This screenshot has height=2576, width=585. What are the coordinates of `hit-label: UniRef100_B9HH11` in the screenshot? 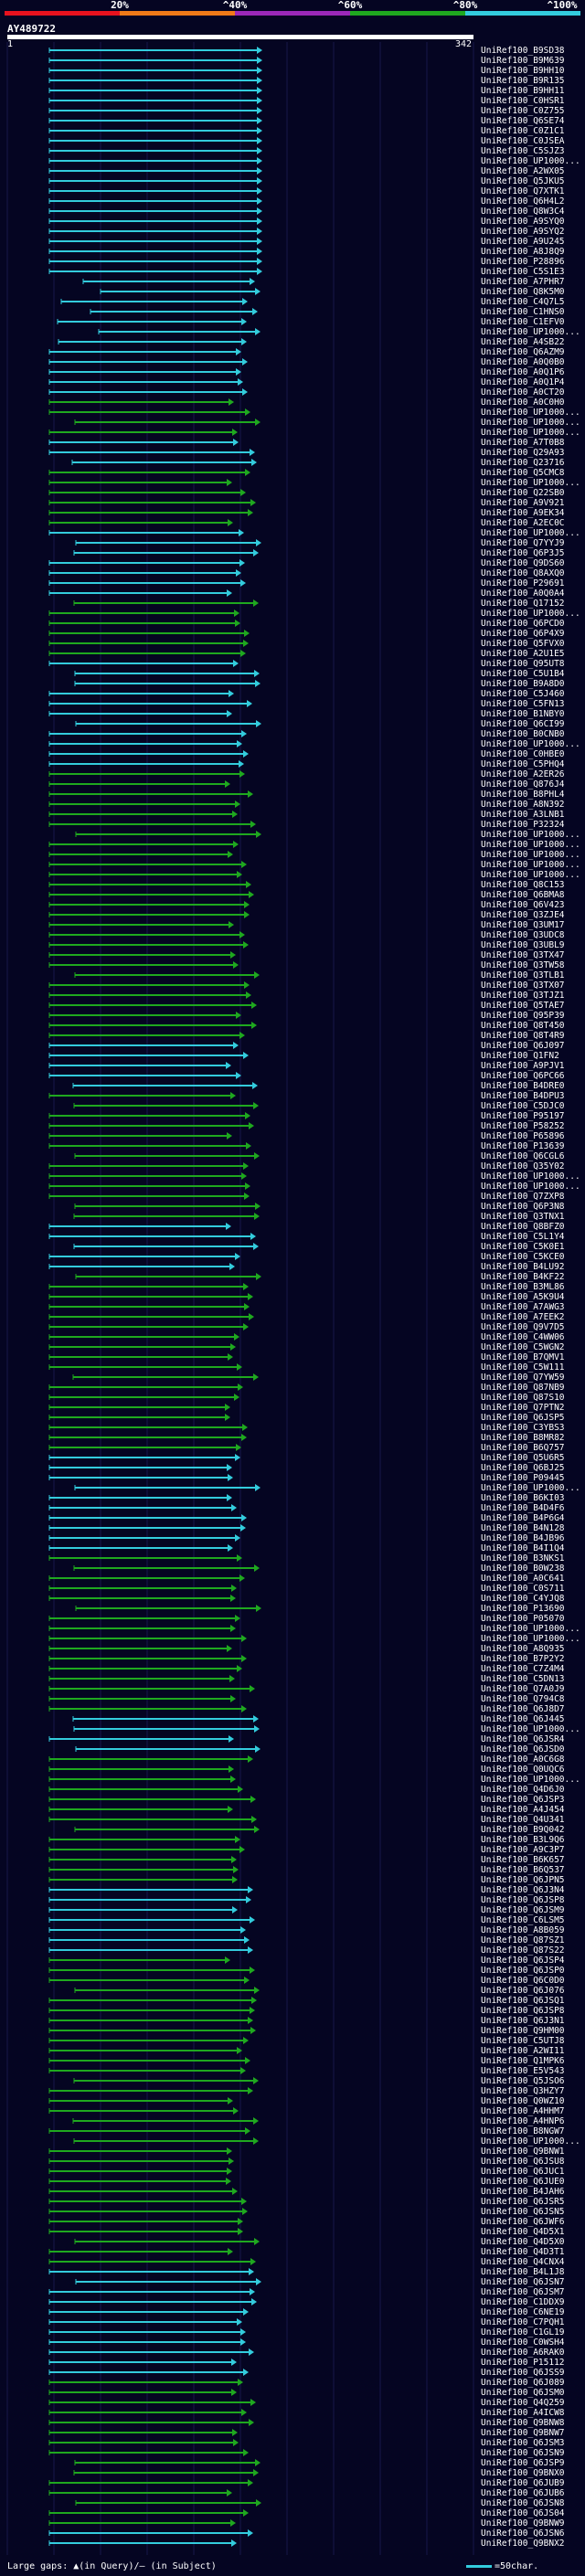 It's located at (523, 91).